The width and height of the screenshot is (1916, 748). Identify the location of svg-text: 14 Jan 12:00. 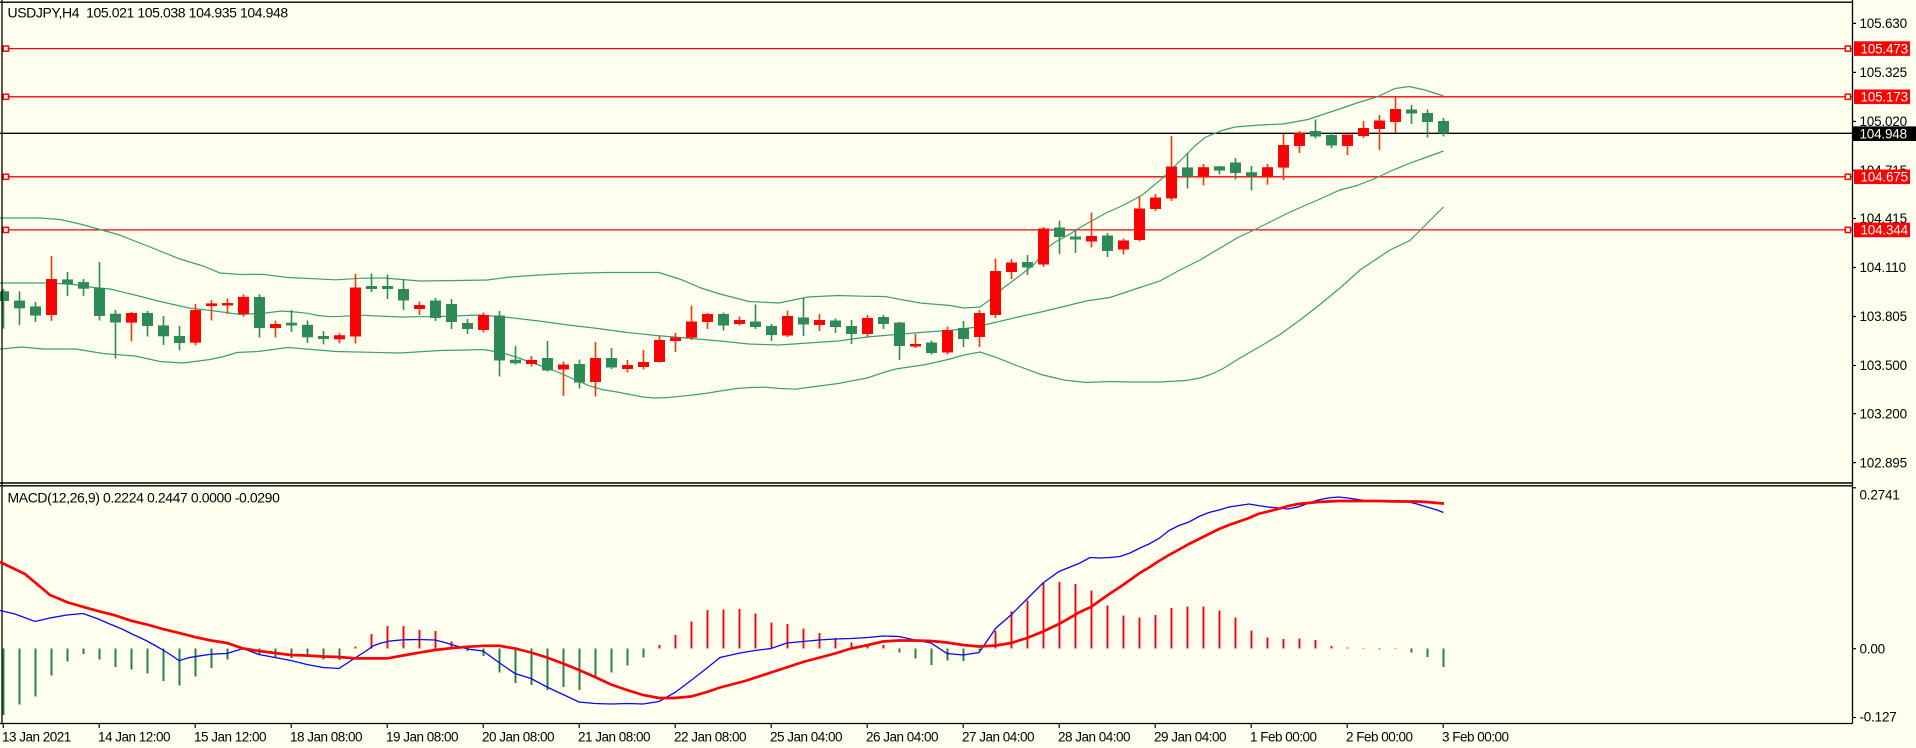
(134, 737).